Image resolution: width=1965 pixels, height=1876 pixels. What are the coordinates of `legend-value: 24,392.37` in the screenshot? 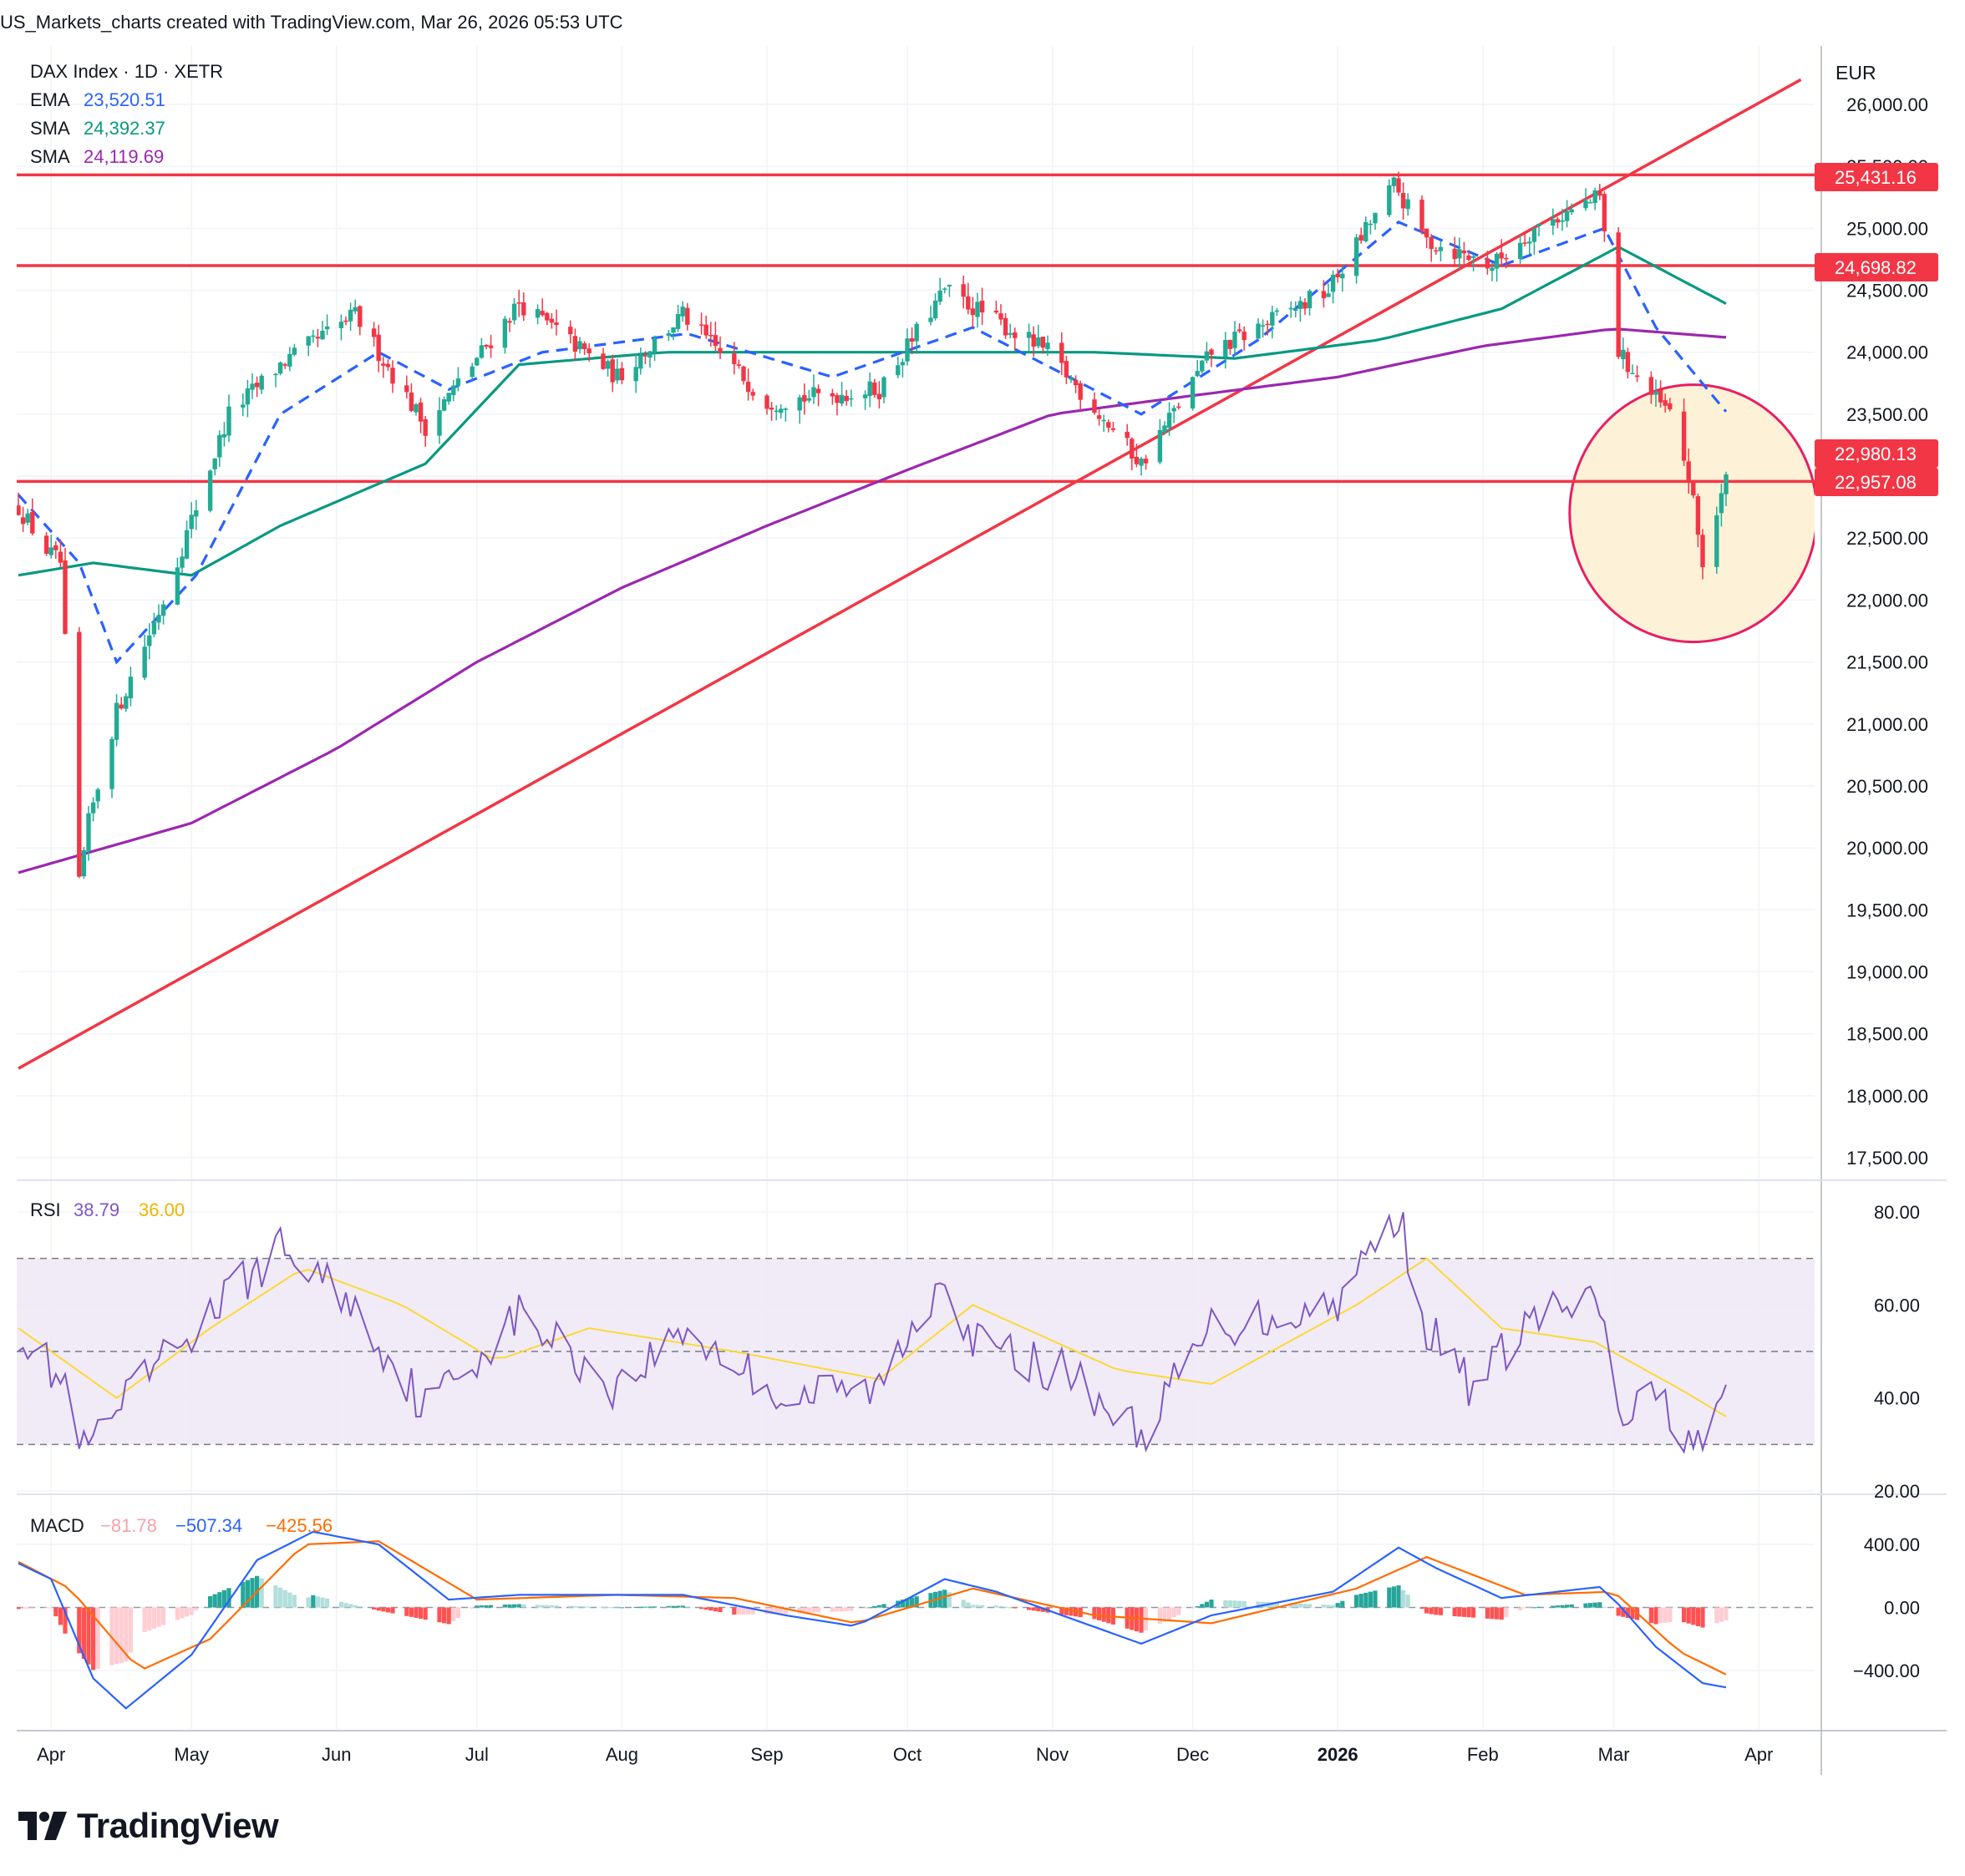 It's located at (124, 128).